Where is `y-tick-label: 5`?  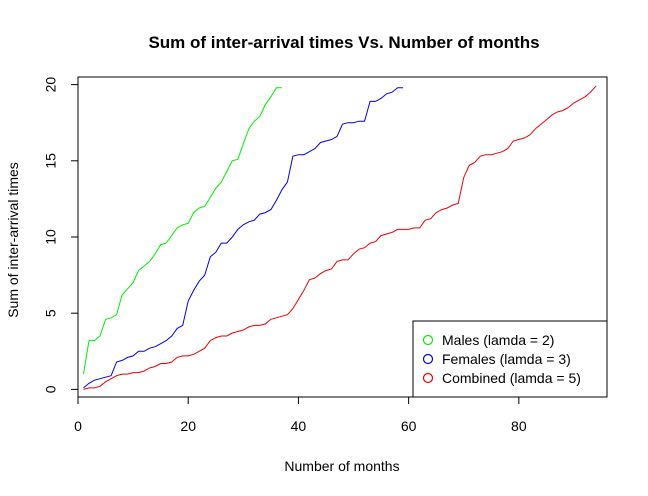 y-tick-label: 5 is located at coordinates (51, 313).